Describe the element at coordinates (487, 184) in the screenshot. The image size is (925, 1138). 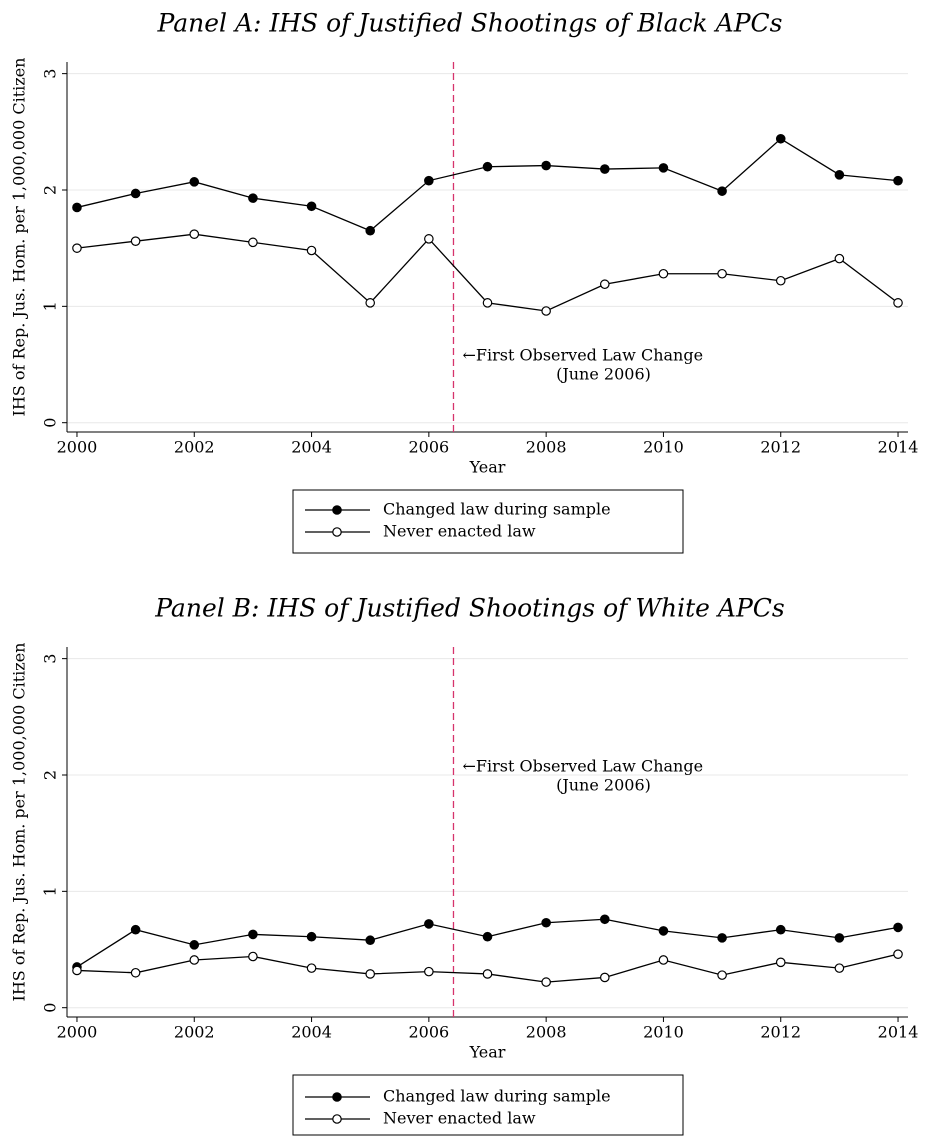
I see `series-line` at that location.